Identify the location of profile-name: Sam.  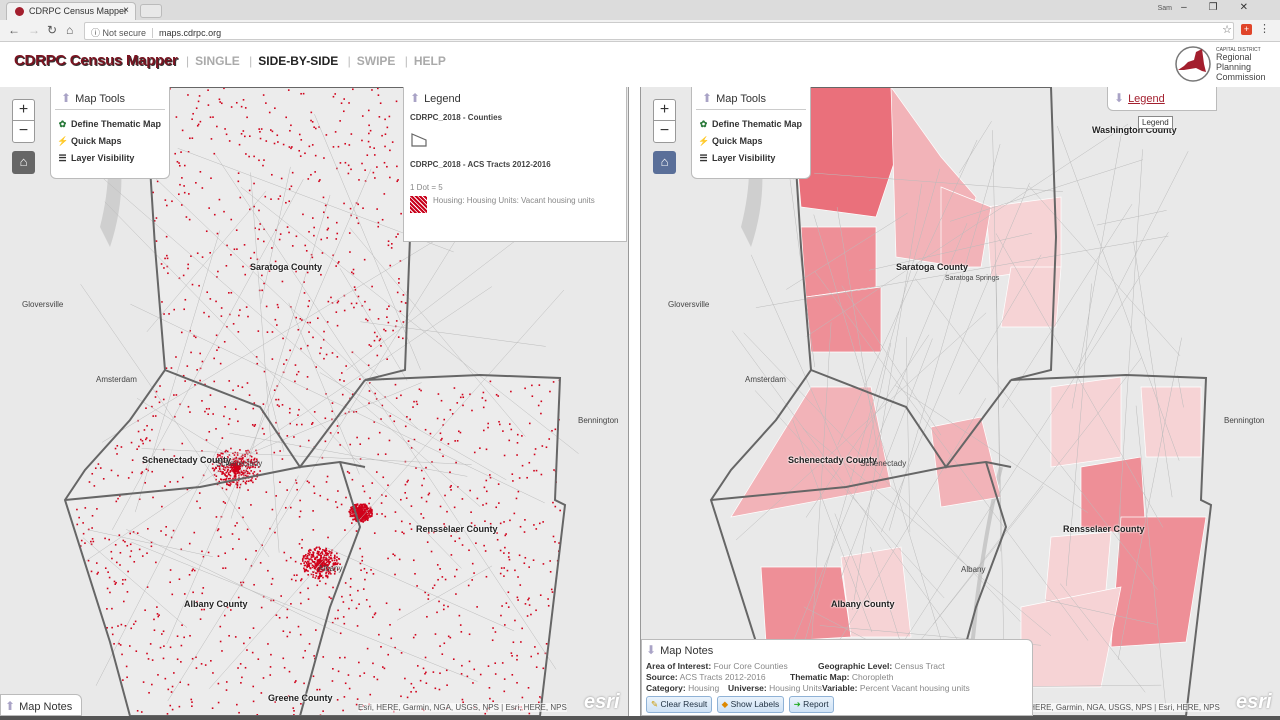
(1164, 8).